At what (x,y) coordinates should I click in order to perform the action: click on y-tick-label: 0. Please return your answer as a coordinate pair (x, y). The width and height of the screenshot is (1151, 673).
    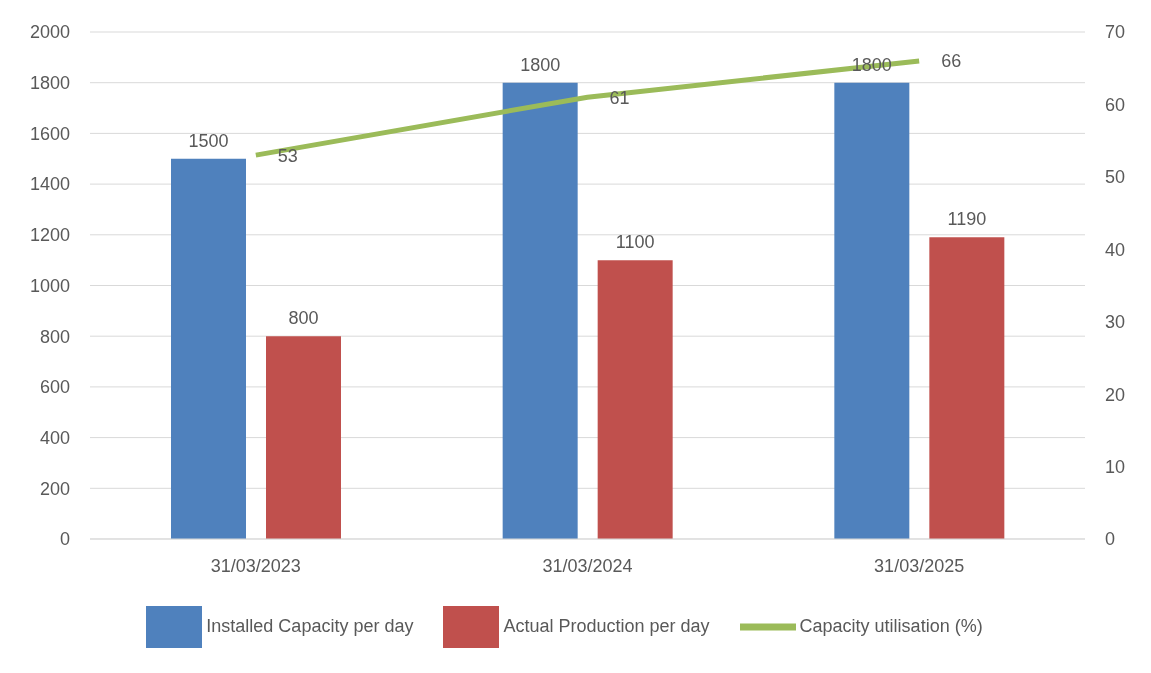
    Looking at the image, I should click on (64, 539).